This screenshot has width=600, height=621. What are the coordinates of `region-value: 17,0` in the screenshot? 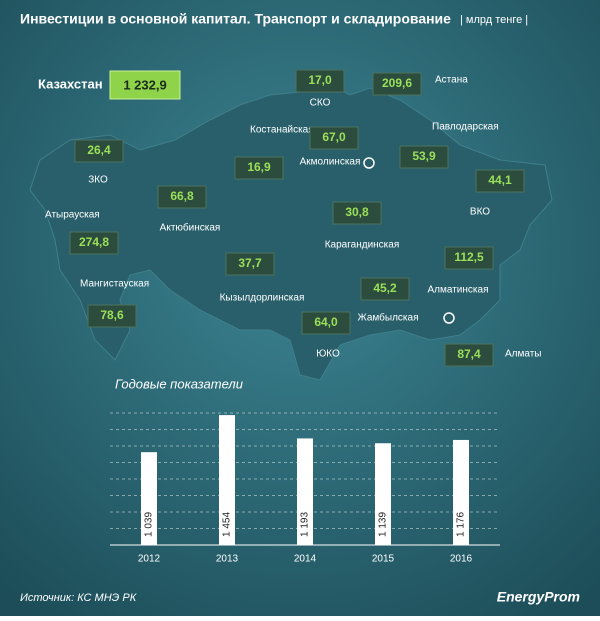 It's located at (320, 80).